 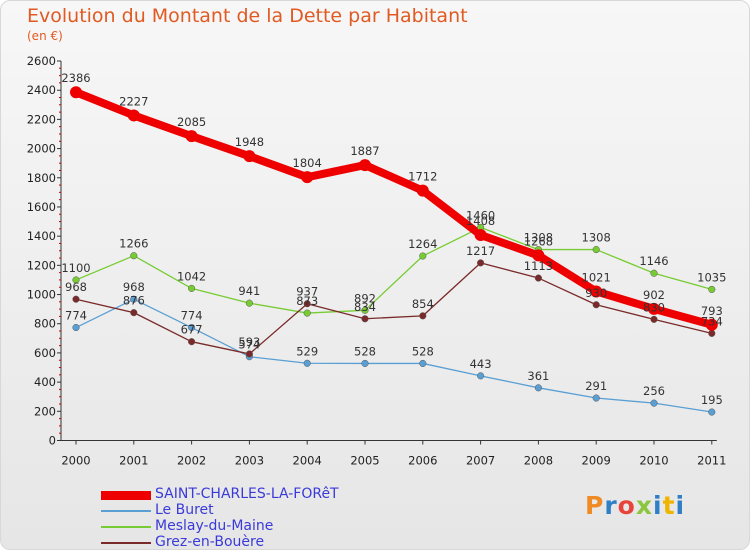 What do you see at coordinates (307, 461) in the screenshot?
I see `x-tick-label: 2004` at bounding box center [307, 461].